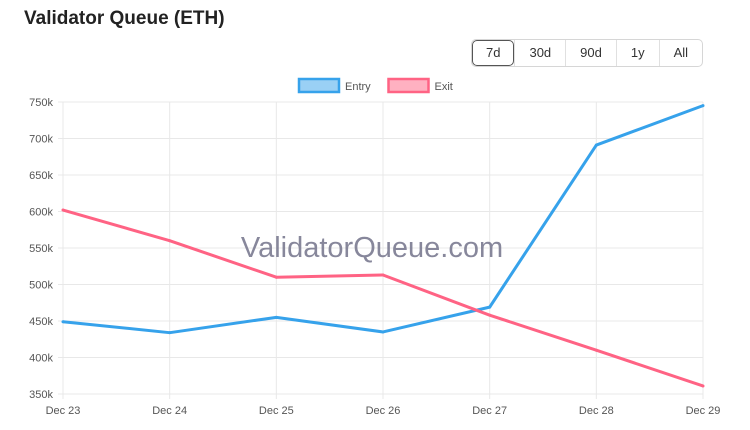 The image size is (750, 430). Describe the element at coordinates (41, 140) in the screenshot. I see `y-tick-label: 700k` at that location.